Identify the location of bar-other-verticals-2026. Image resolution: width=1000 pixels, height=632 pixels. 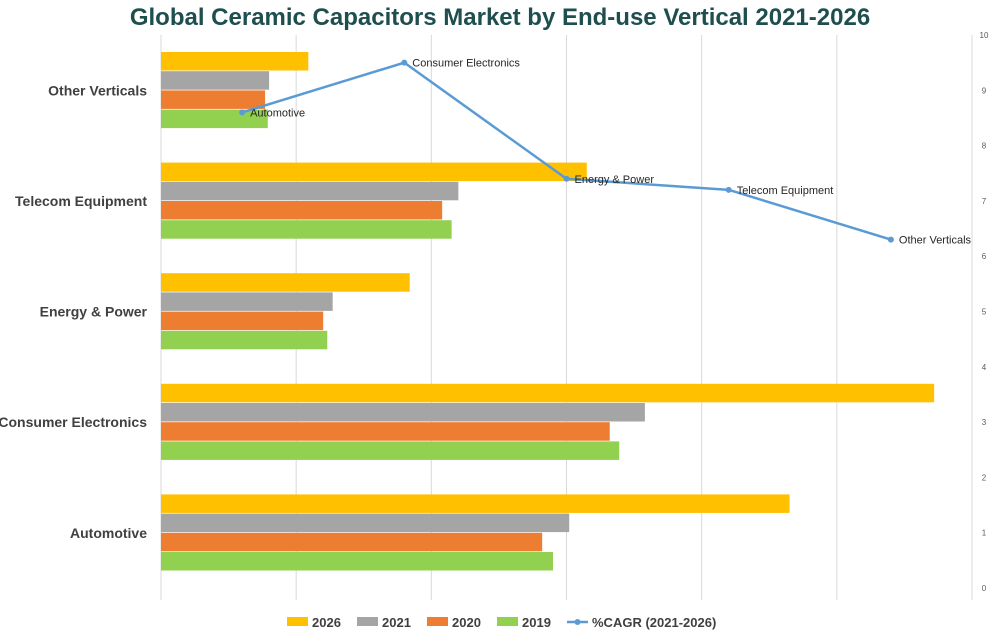
(235, 61).